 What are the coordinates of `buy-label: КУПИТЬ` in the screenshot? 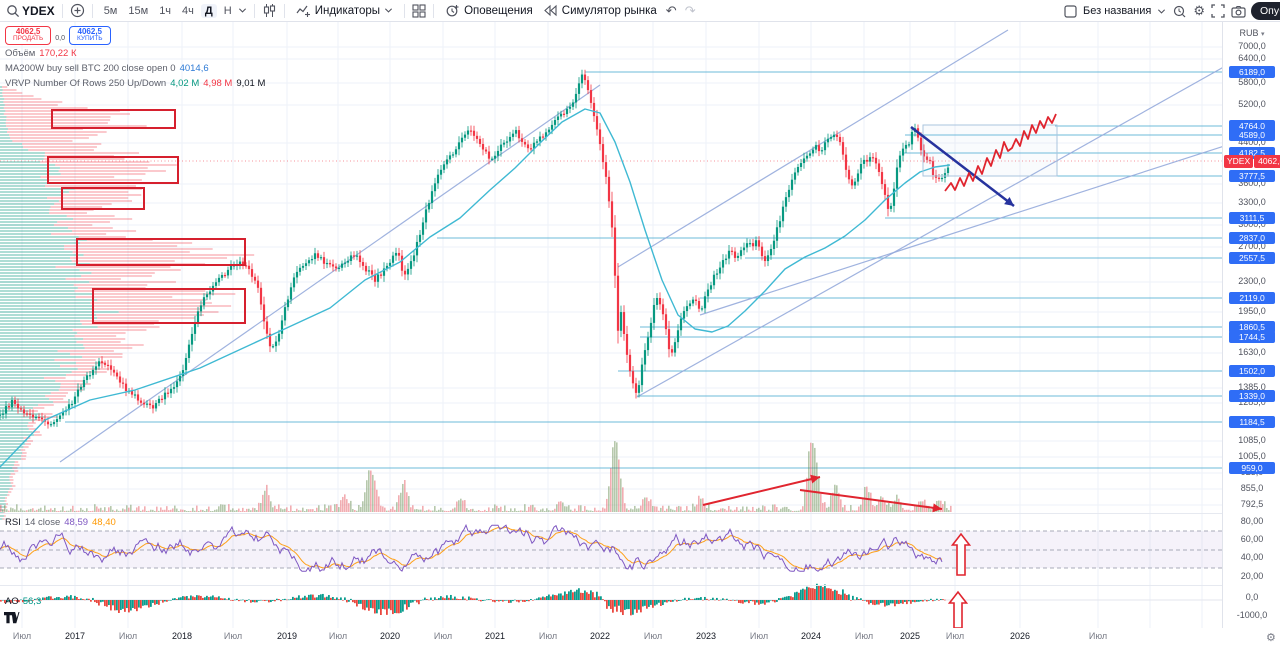 It's located at (89, 39).